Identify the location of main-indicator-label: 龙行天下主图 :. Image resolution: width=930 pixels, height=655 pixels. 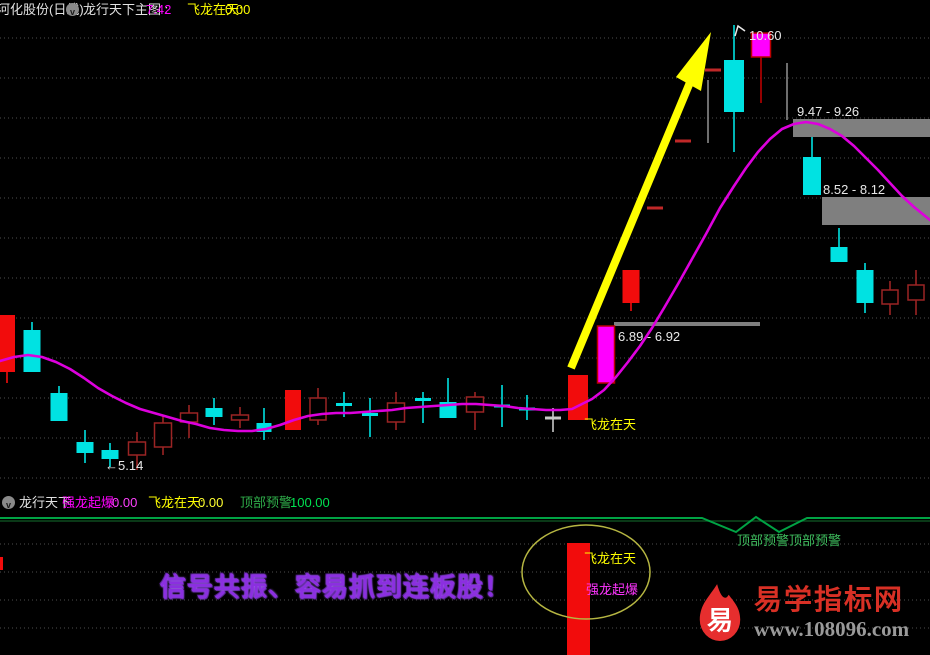
(126, 9).